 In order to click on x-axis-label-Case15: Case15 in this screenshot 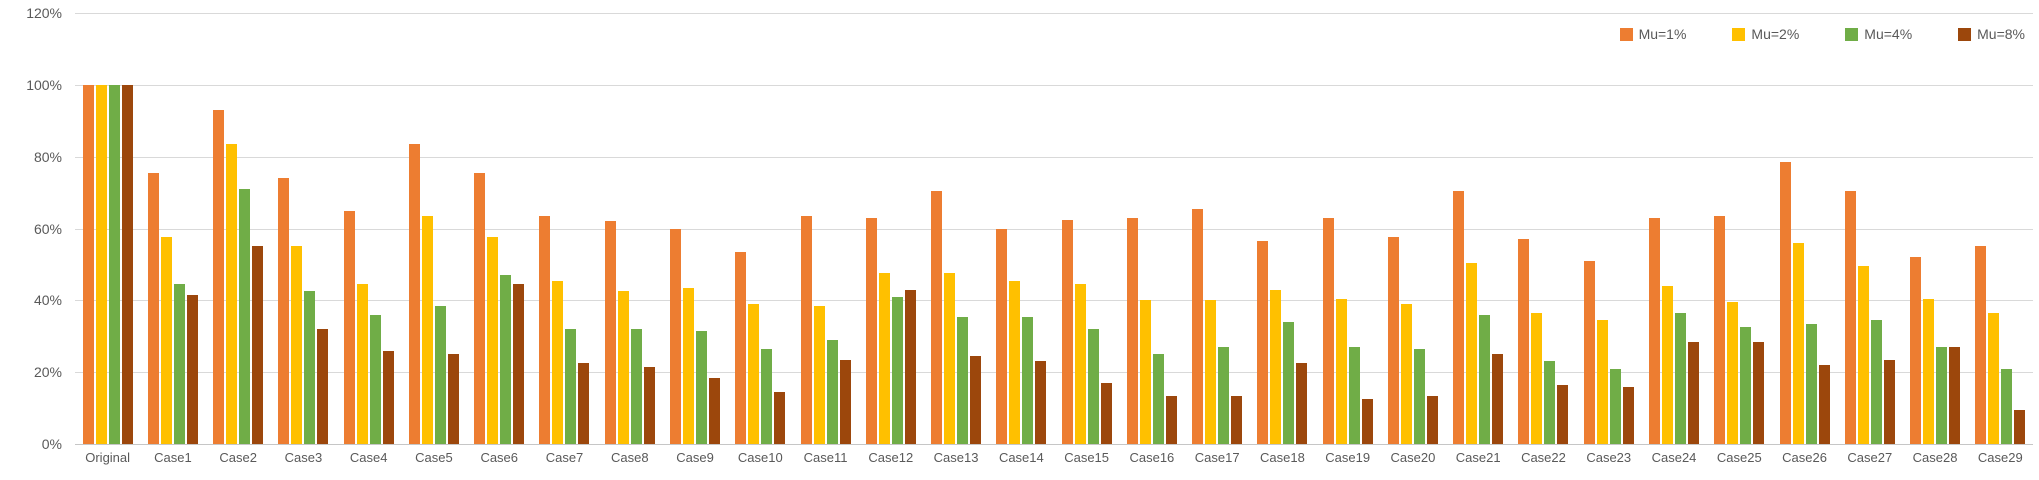, I will do `click(1087, 457)`.